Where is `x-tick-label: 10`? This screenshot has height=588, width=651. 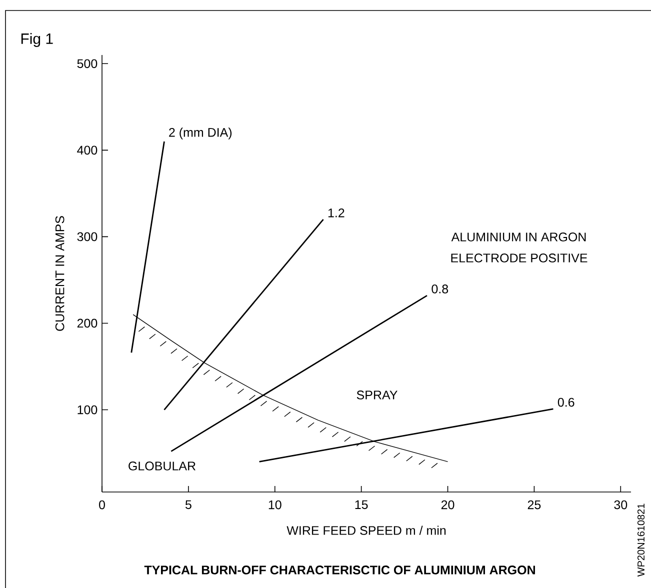 x-tick-label: 10 is located at coordinates (275, 505).